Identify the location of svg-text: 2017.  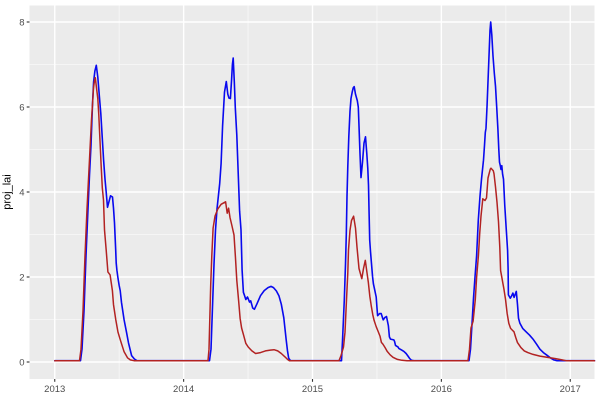
(570, 389).